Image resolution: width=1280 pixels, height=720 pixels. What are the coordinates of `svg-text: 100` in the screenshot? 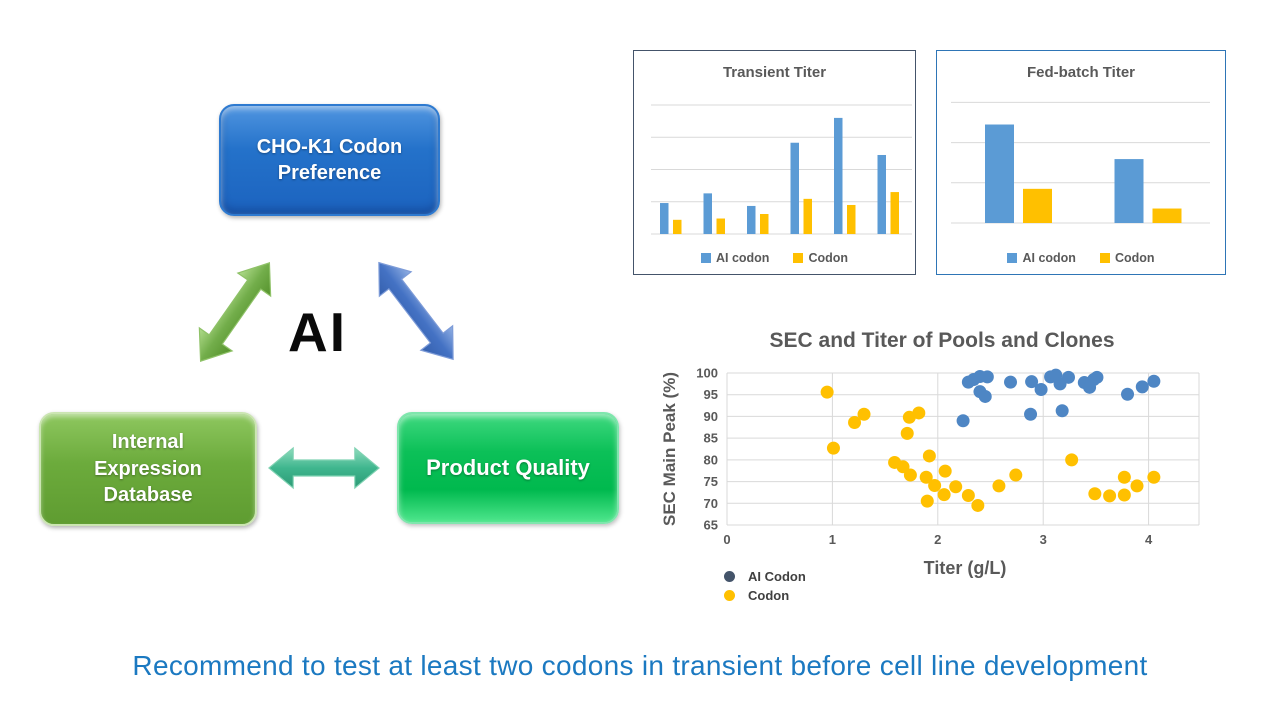 It's located at (707, 372).